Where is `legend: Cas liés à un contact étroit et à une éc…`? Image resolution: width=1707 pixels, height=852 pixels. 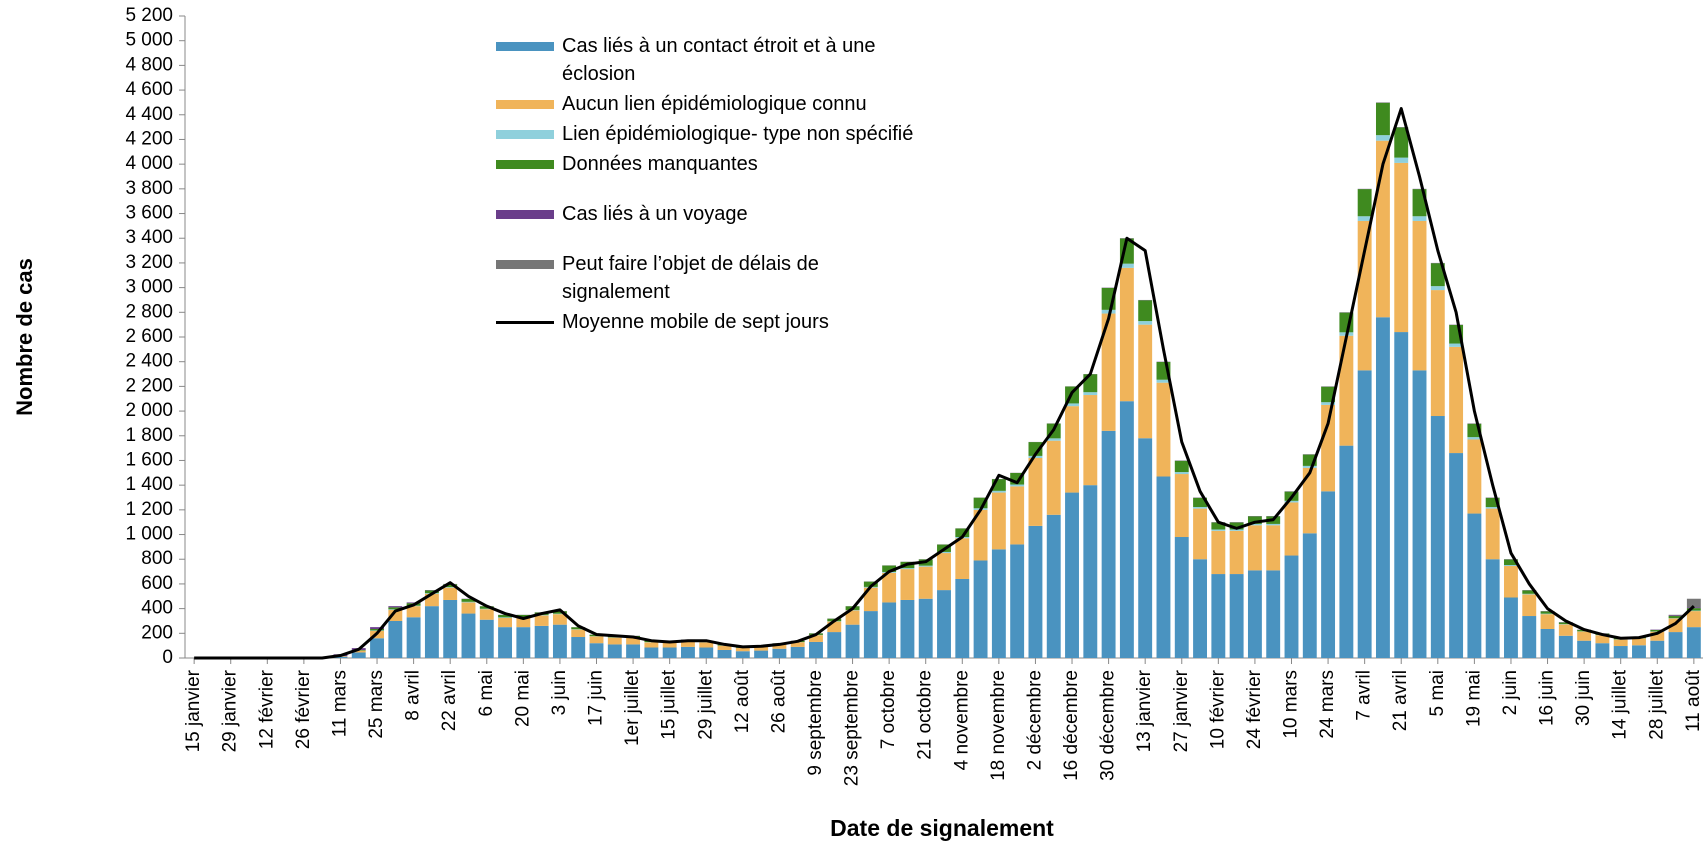
legend: Cas liés à un contact étroit et à une éc… is located at coordinates (716, 185).